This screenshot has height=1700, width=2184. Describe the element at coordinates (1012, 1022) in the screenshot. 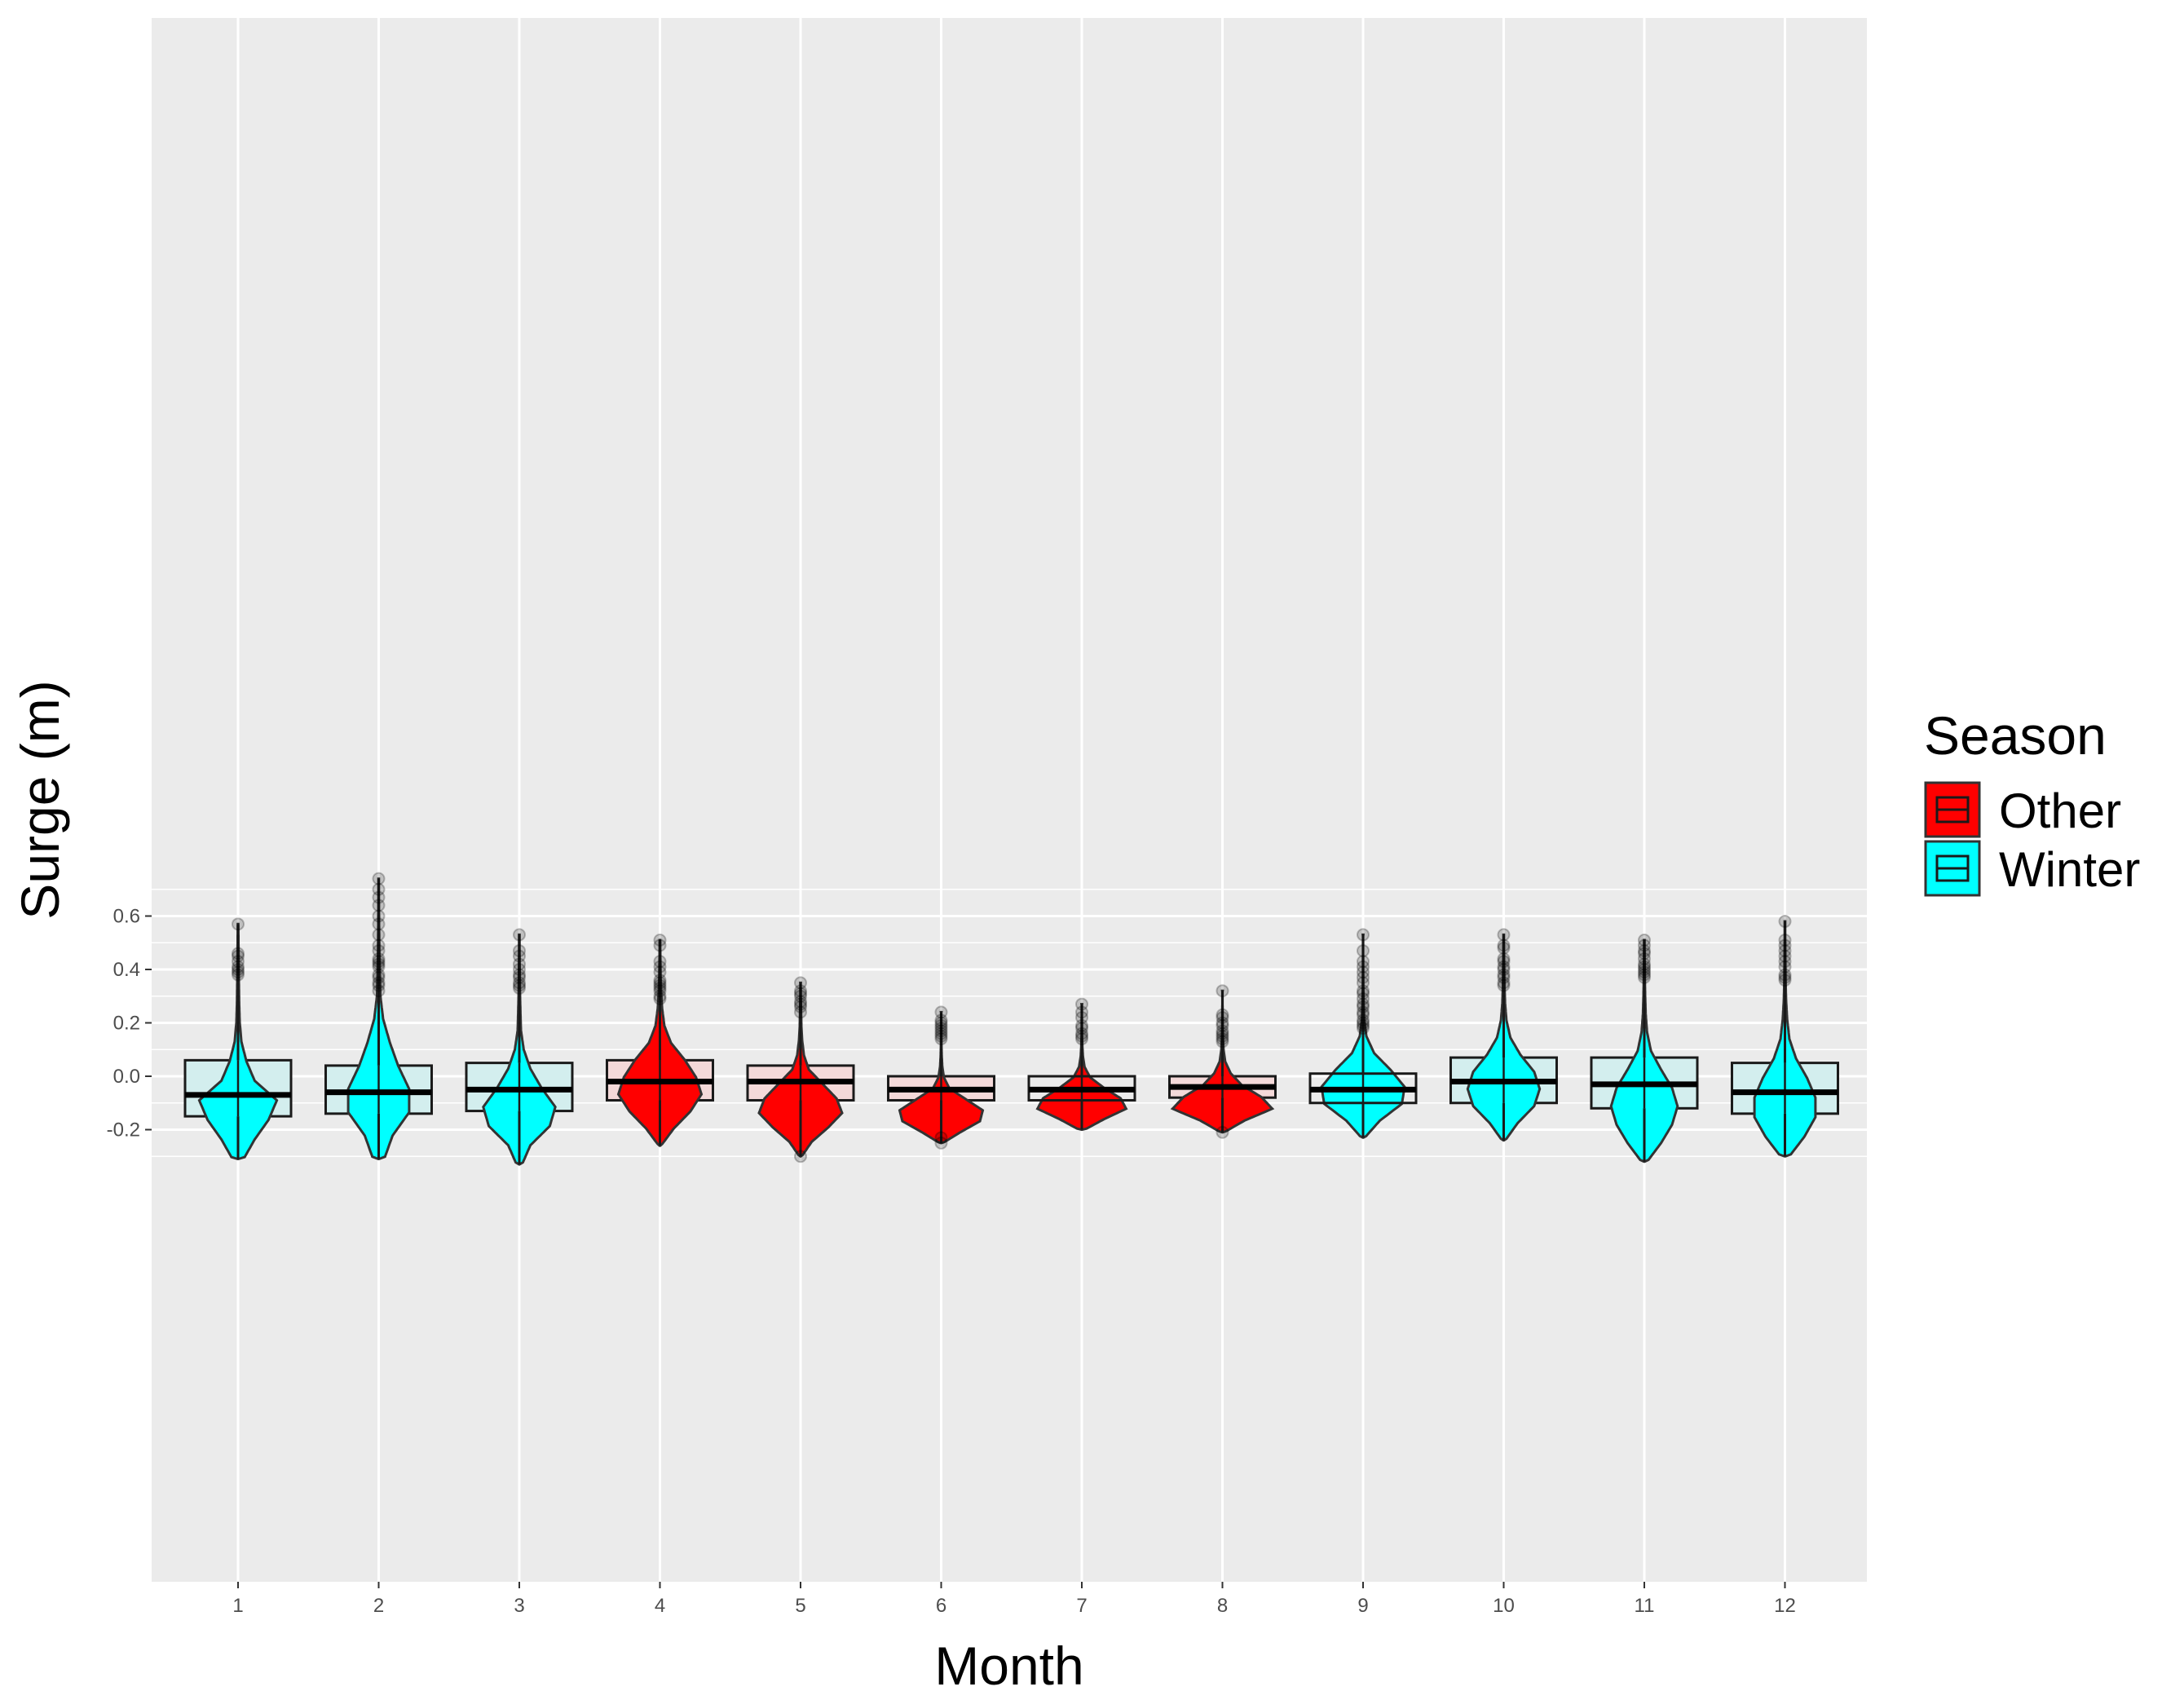

I see `boxplots` at that location.